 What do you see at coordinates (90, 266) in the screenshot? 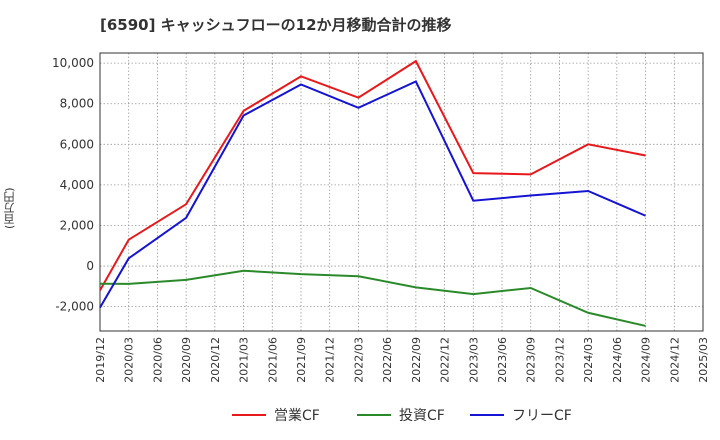
I see `y-tick-label: 0` at bounding box center [90, 266].